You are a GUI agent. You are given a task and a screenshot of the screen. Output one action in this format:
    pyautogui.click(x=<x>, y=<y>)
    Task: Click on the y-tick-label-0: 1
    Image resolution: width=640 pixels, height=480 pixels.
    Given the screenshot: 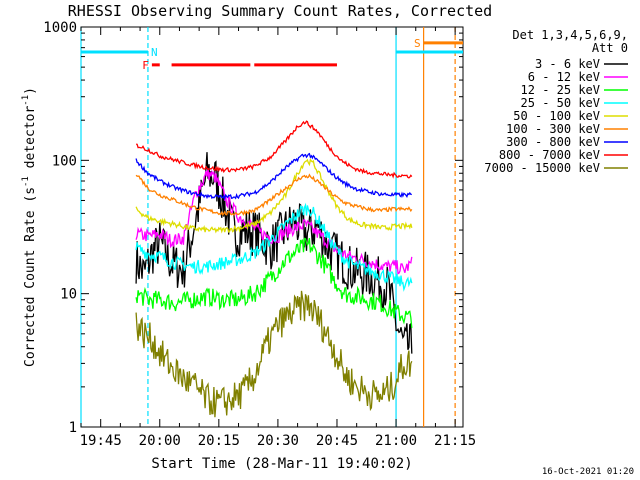 What is the action you would take?
    pyautogui.click(x=73, y=428)
    